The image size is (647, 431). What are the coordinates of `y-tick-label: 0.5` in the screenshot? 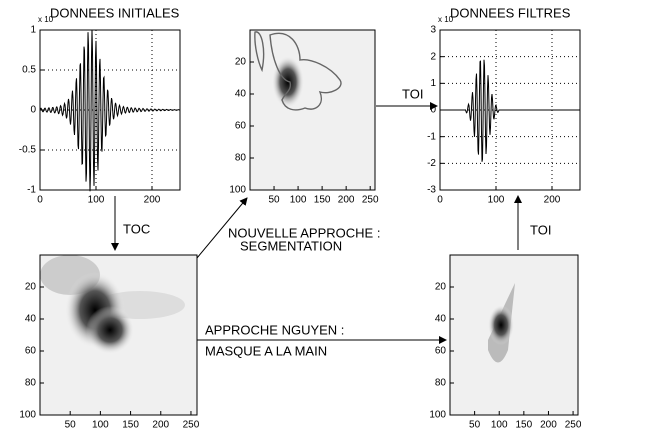 It's located at (29, 70).